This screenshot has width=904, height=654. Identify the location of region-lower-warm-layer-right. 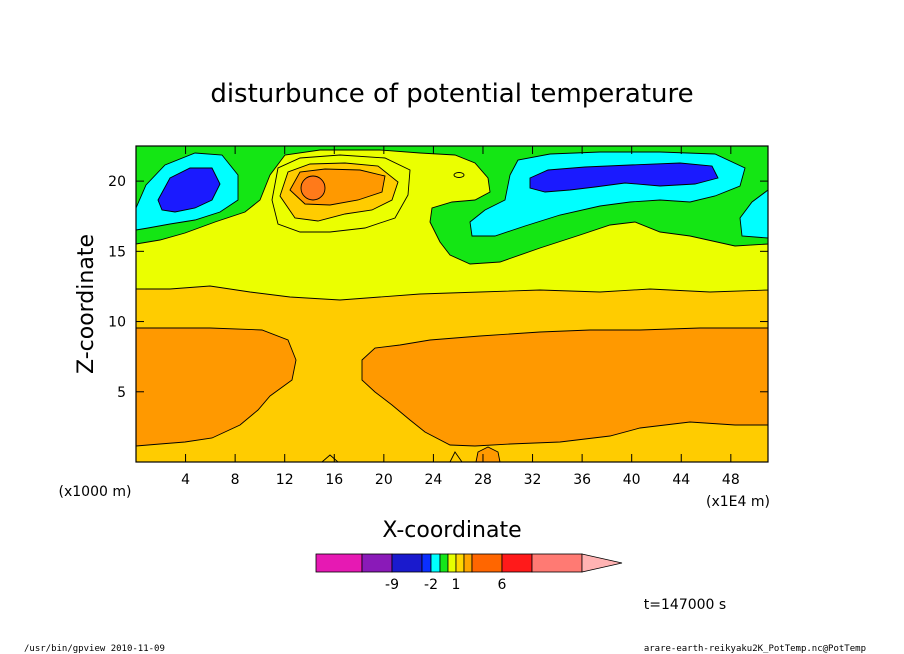
(564, 387).